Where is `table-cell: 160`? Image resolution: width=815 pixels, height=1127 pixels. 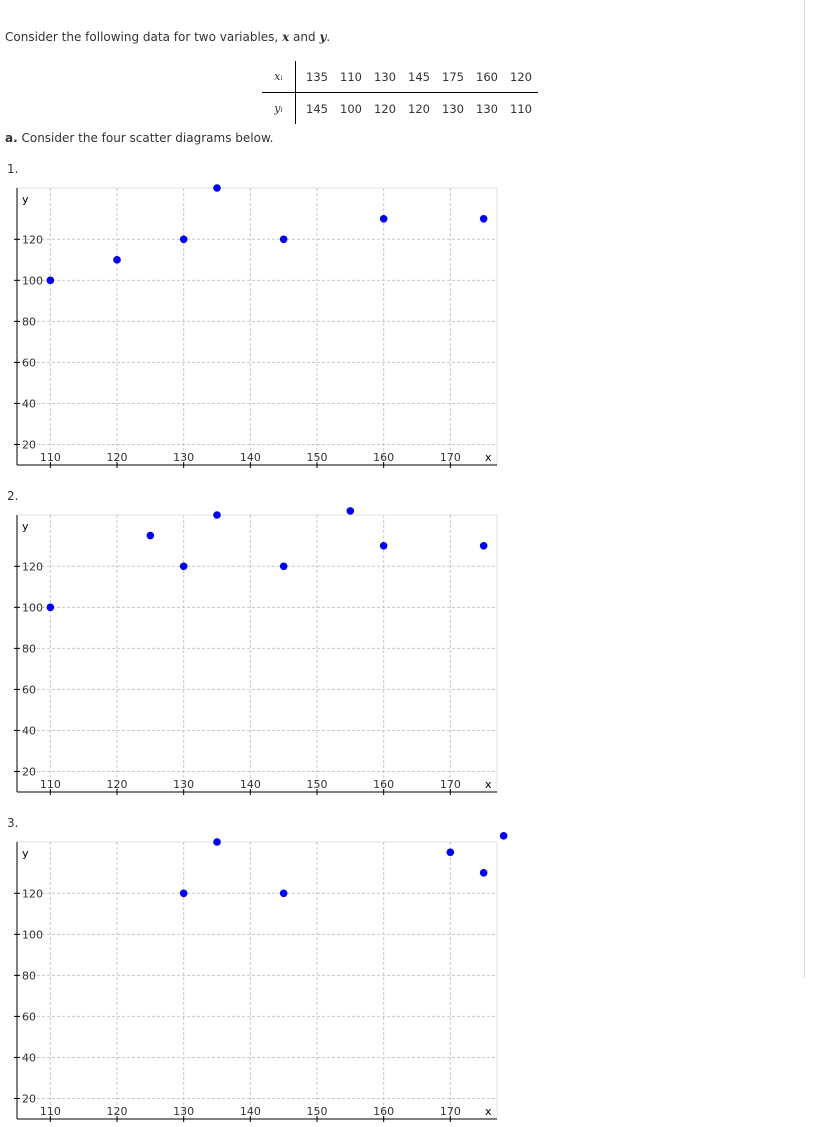
table-cell: 160 is located at coordinates (487, 77).